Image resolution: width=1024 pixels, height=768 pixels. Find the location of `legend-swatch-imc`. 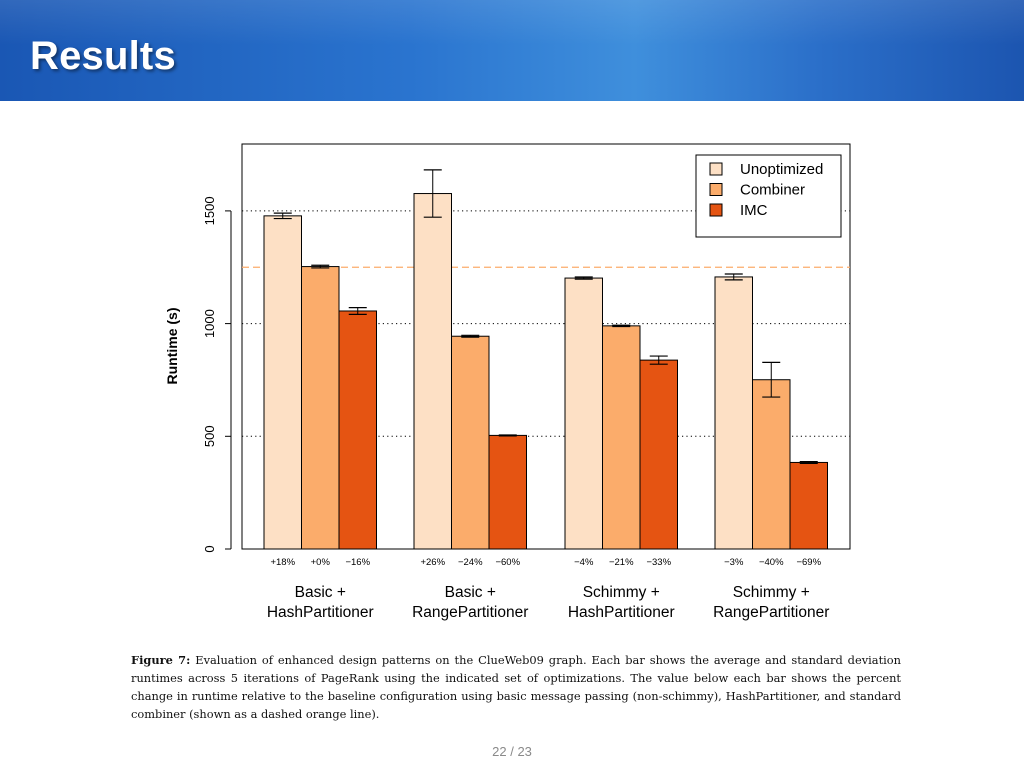

legend-swatch-imc is located at coordinates (716, 210).